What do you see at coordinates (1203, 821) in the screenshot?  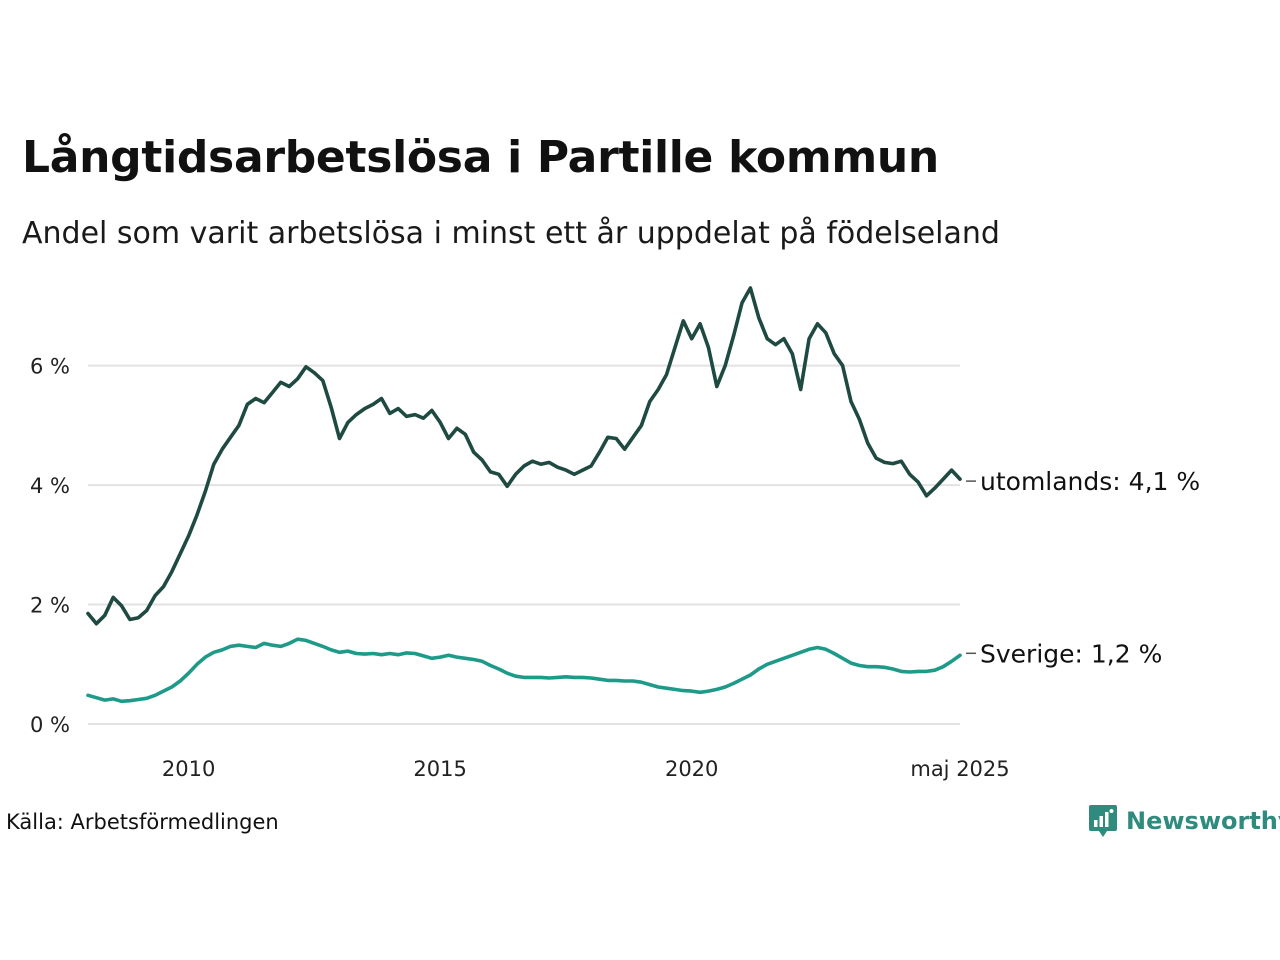 I see `brand-name: Newsworthy` at bounding box center [1203, 821].